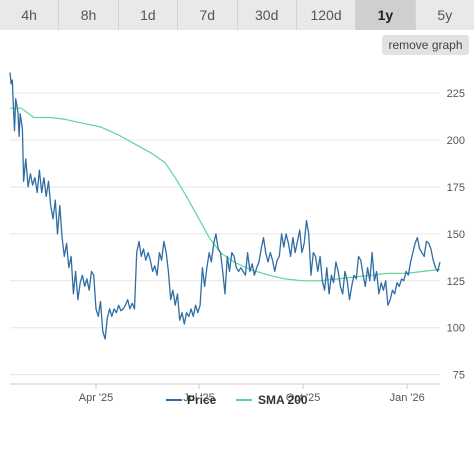  I want to click on tab-30d: 30d, so click(267, 15).